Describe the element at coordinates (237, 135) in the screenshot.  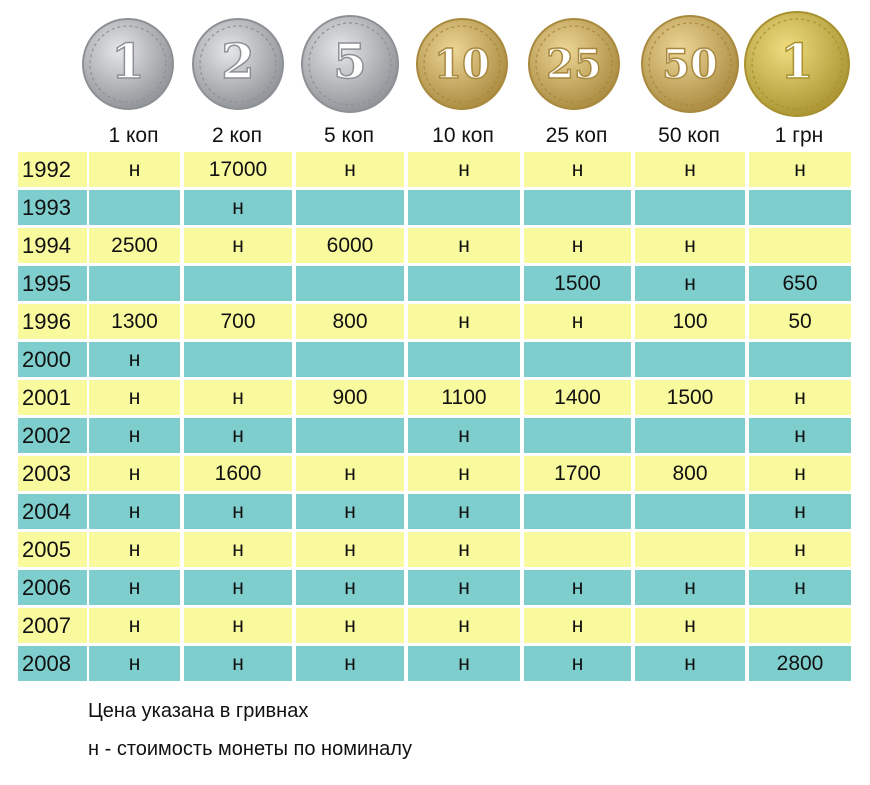
I see `coin-2-label: 2 коп` at that location.